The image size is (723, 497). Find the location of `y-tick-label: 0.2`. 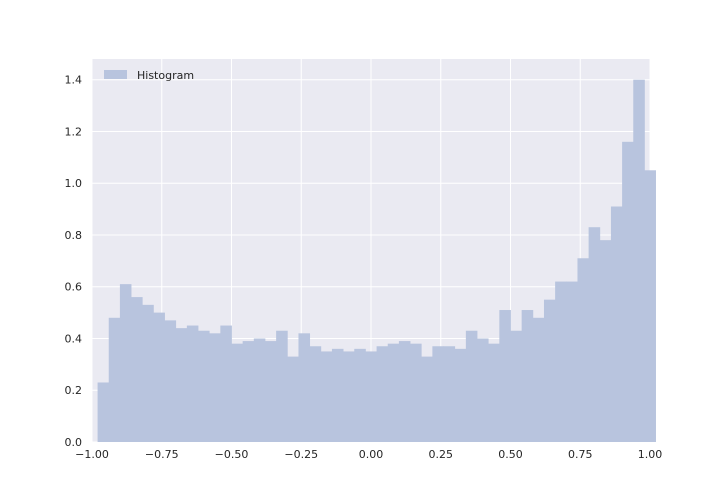

y-tick-label: 0.2 is located at coordinates (74, 390).